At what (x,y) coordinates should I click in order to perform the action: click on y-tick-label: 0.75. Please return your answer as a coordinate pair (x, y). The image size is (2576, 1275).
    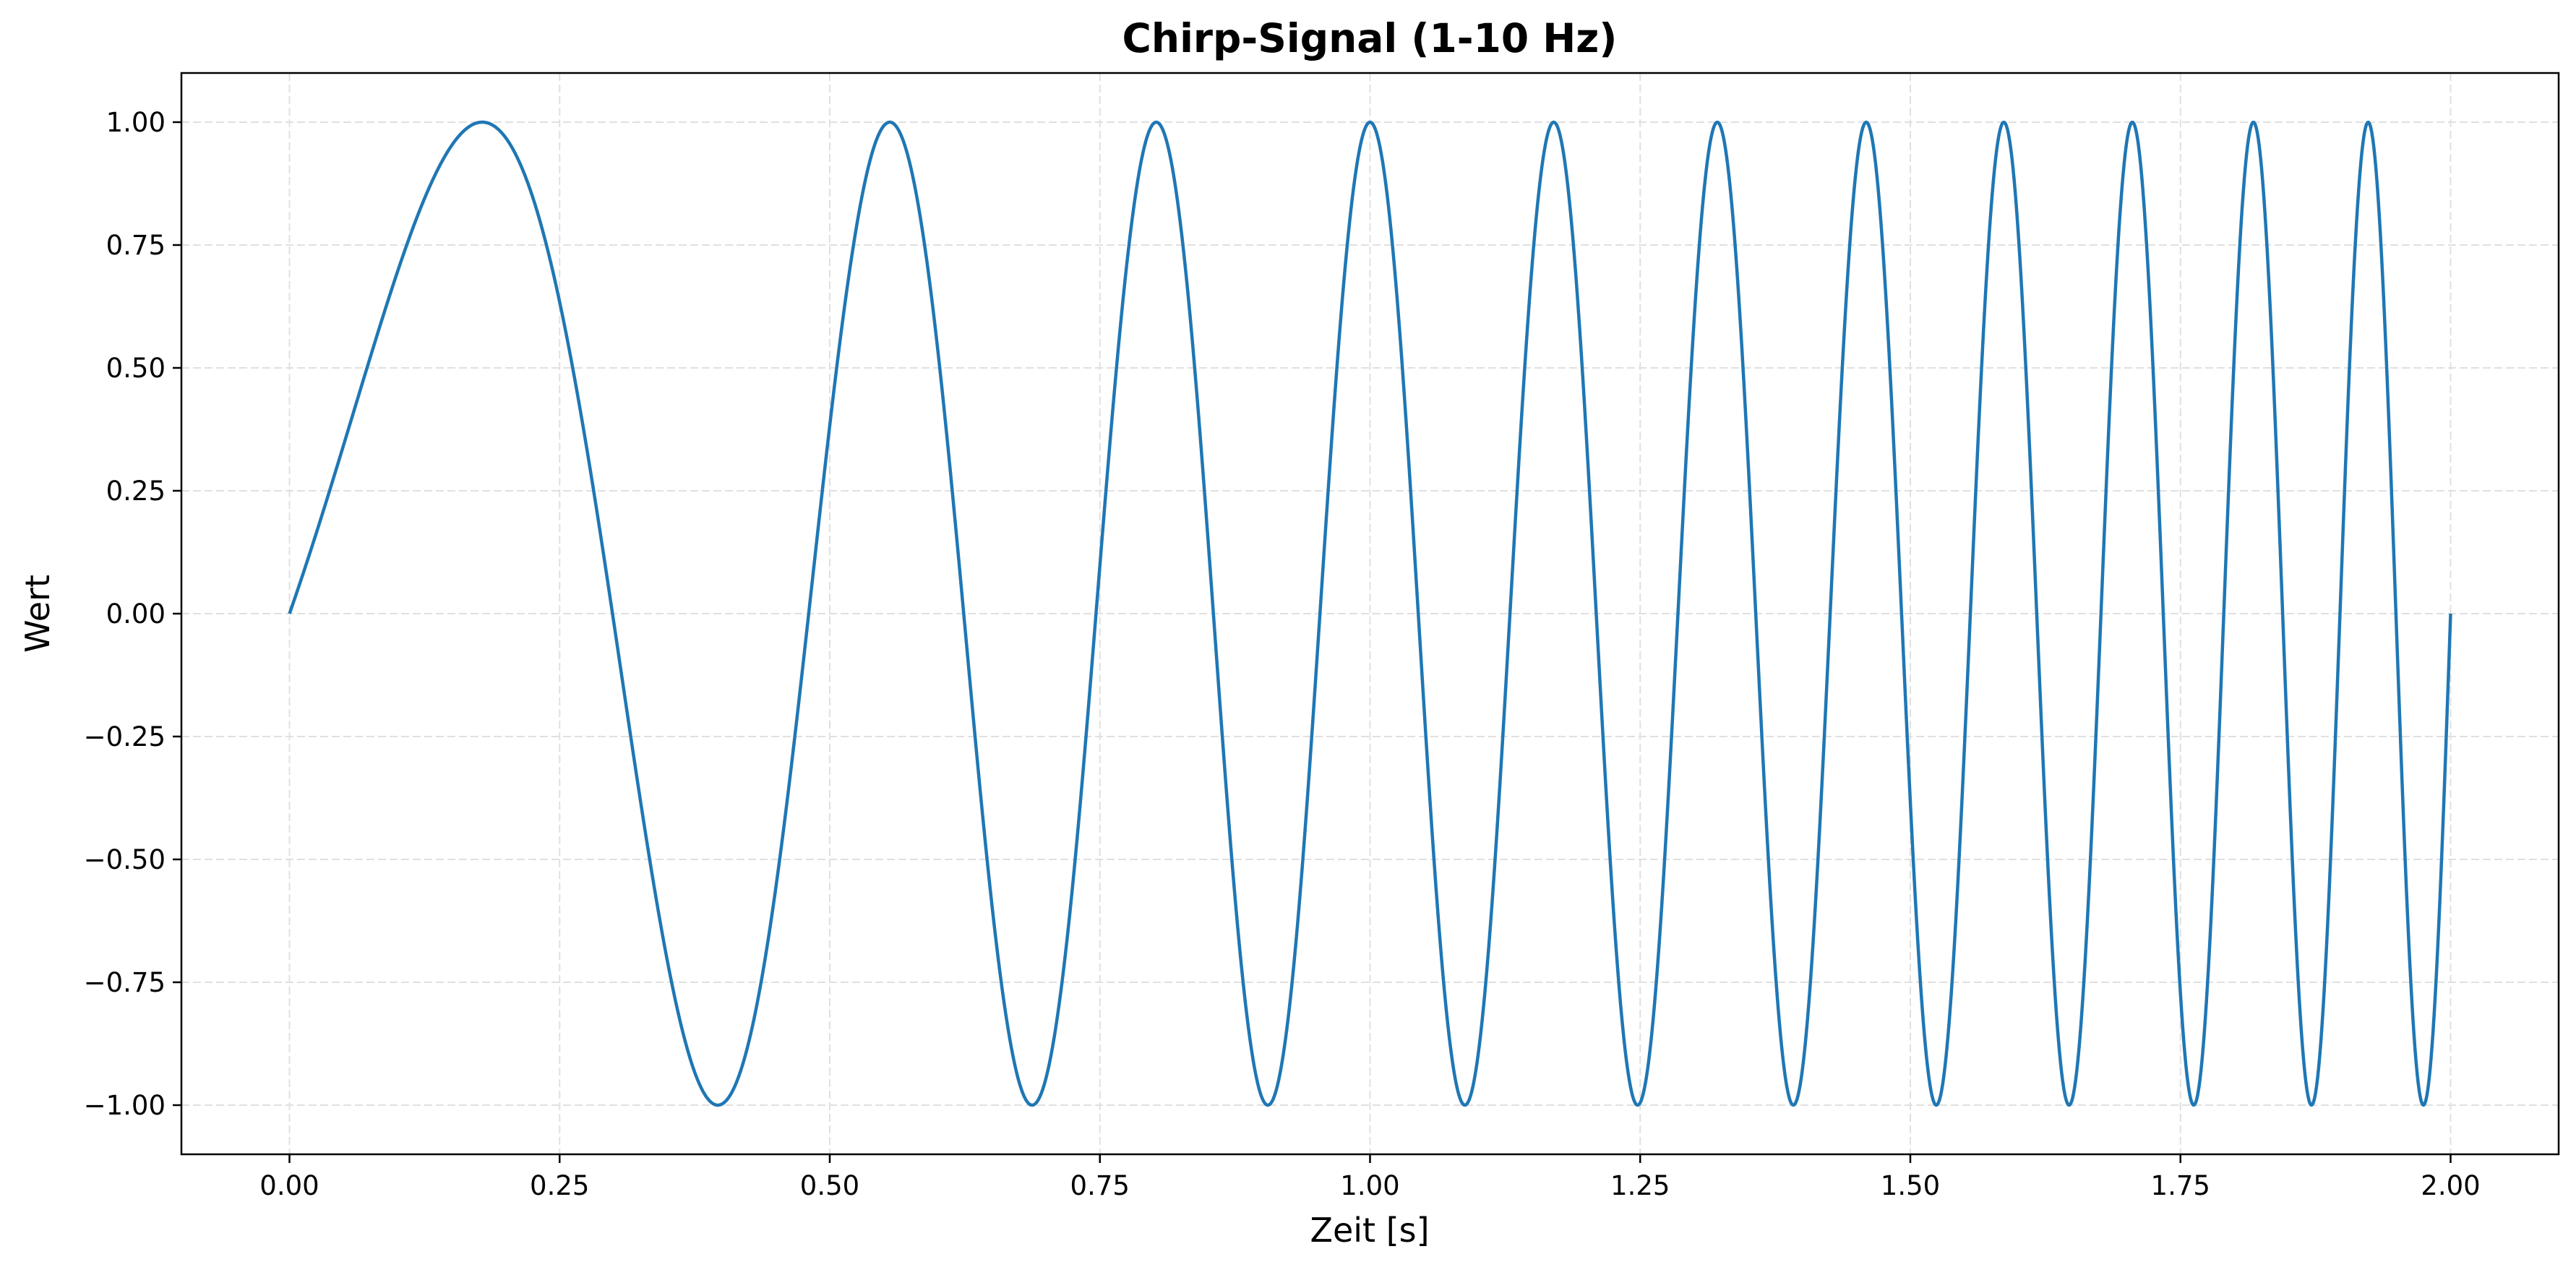
    Looking at the image, I should click on (136, 245).